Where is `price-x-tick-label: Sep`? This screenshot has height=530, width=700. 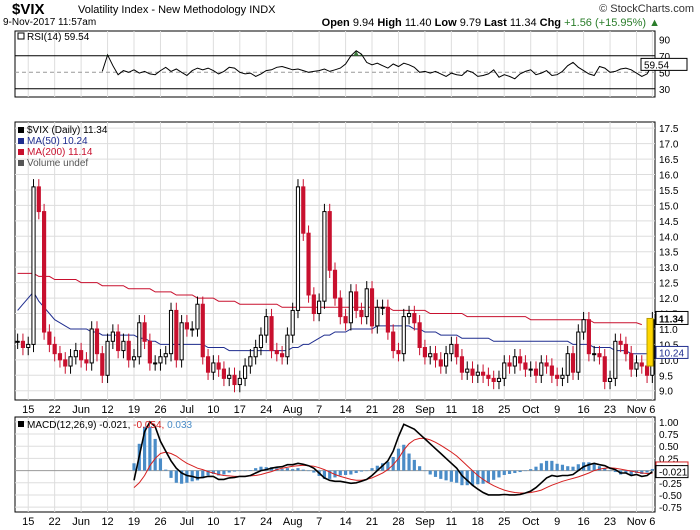 price-x-tick-label: Sep is located at coordinates (425, 410).